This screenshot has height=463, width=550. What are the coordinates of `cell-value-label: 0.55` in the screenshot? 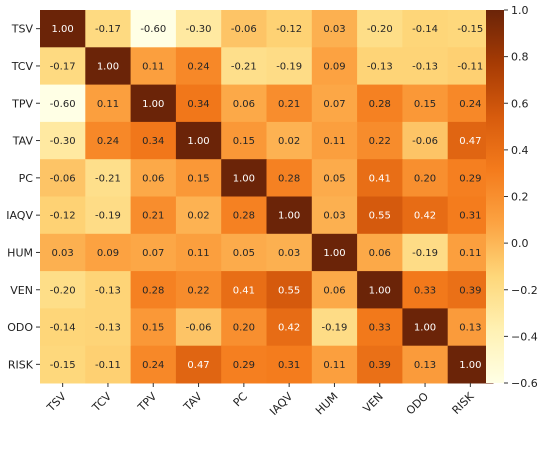 It's located at (289, 290).